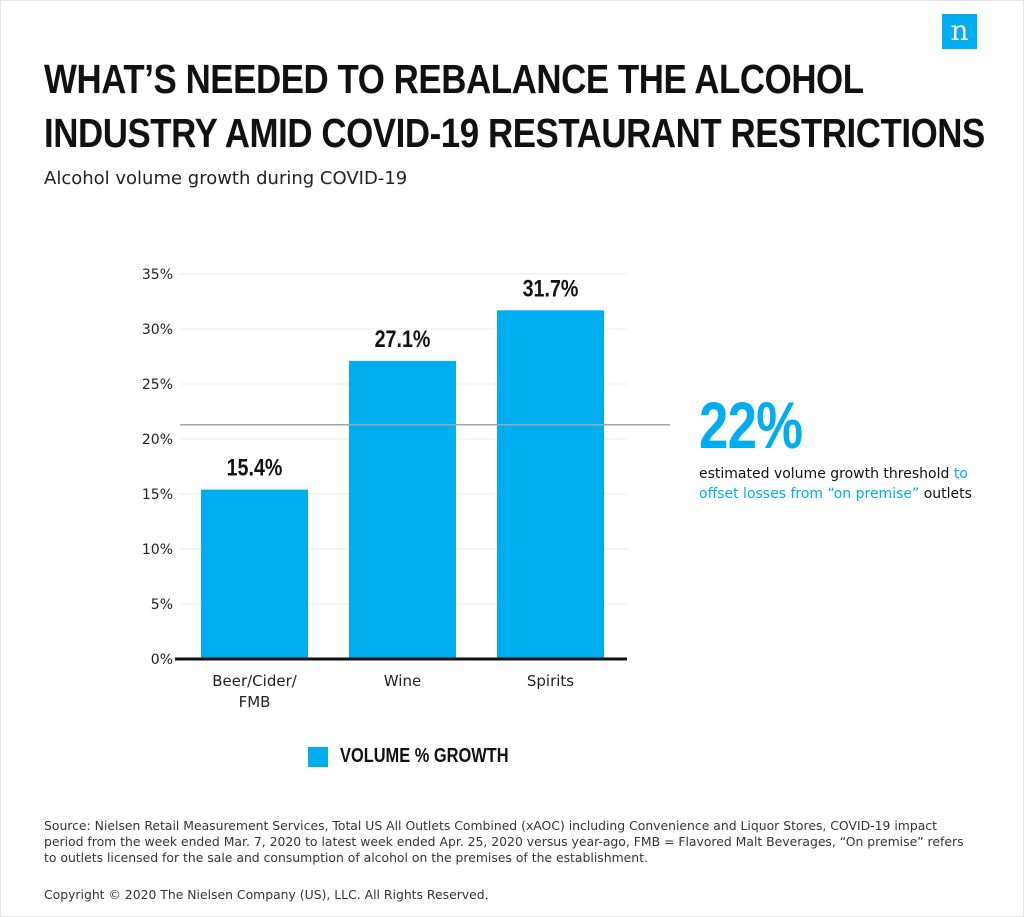 The width and height of the screenshot is (1024, 917). What do you see at coordinates (551, 287) in the screenshot?
I see `data-label: 31.7%` at bounding box center [551, 287].